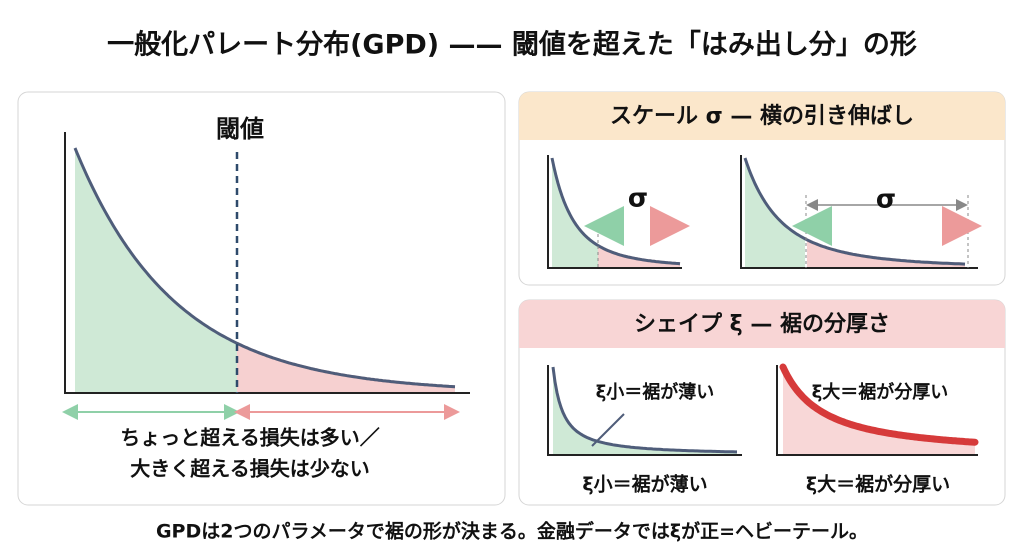 This screenshot has width=1024, height=559. Describe the element at coordinates (878, 484) in the screenshot. I see `thick-caption: ξ大＝裾が分厚い` at that location.